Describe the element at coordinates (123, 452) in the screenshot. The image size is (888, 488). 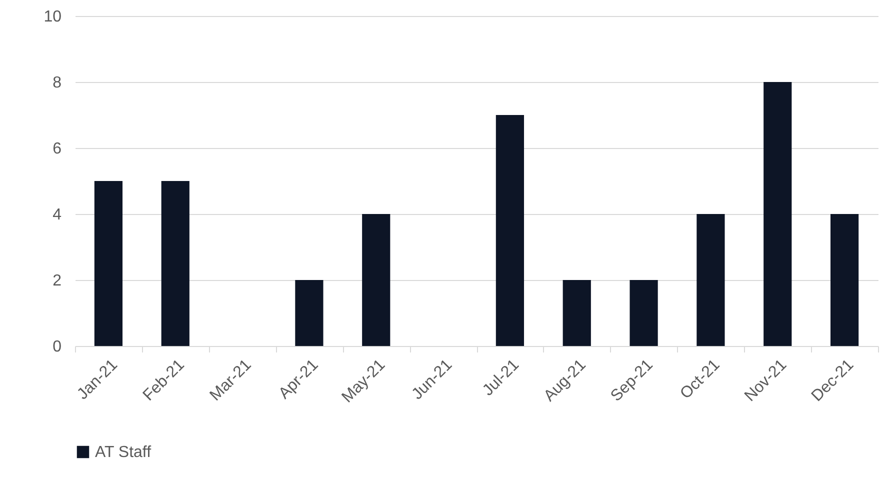
I see `legend-label: AT Staff` at that location.